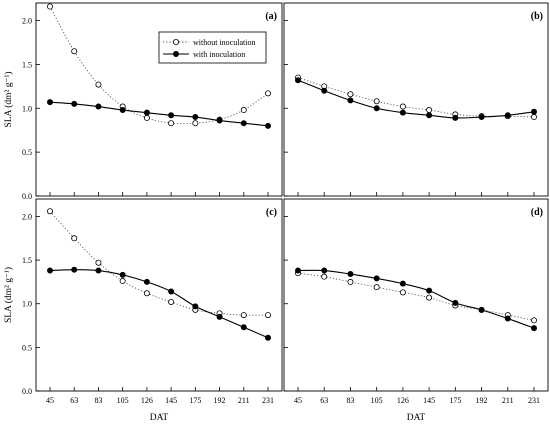 The width and height of the screenshot is (550, 431). Describe the element at coordinates (74, 400) in the screenshot. I see `x-tick-label: 63` at that location.